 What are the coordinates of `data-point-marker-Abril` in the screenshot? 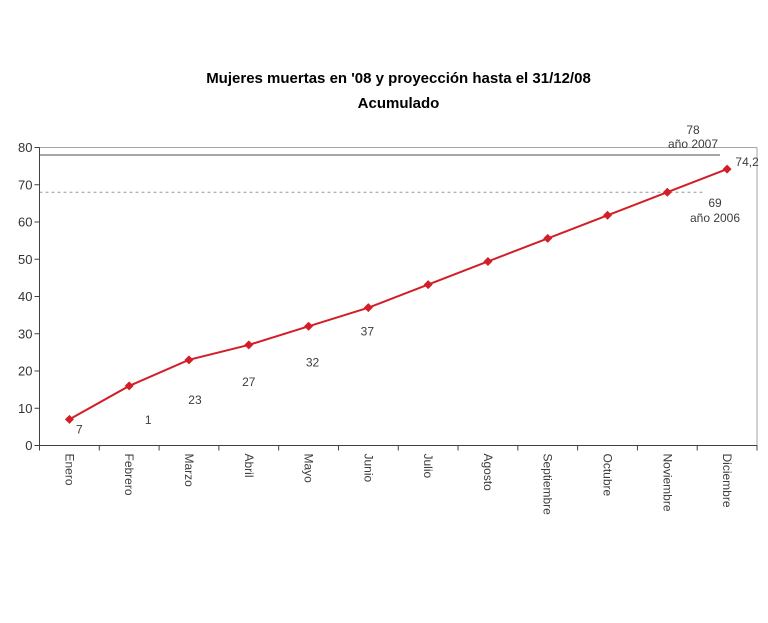 It's located at (249, 345).